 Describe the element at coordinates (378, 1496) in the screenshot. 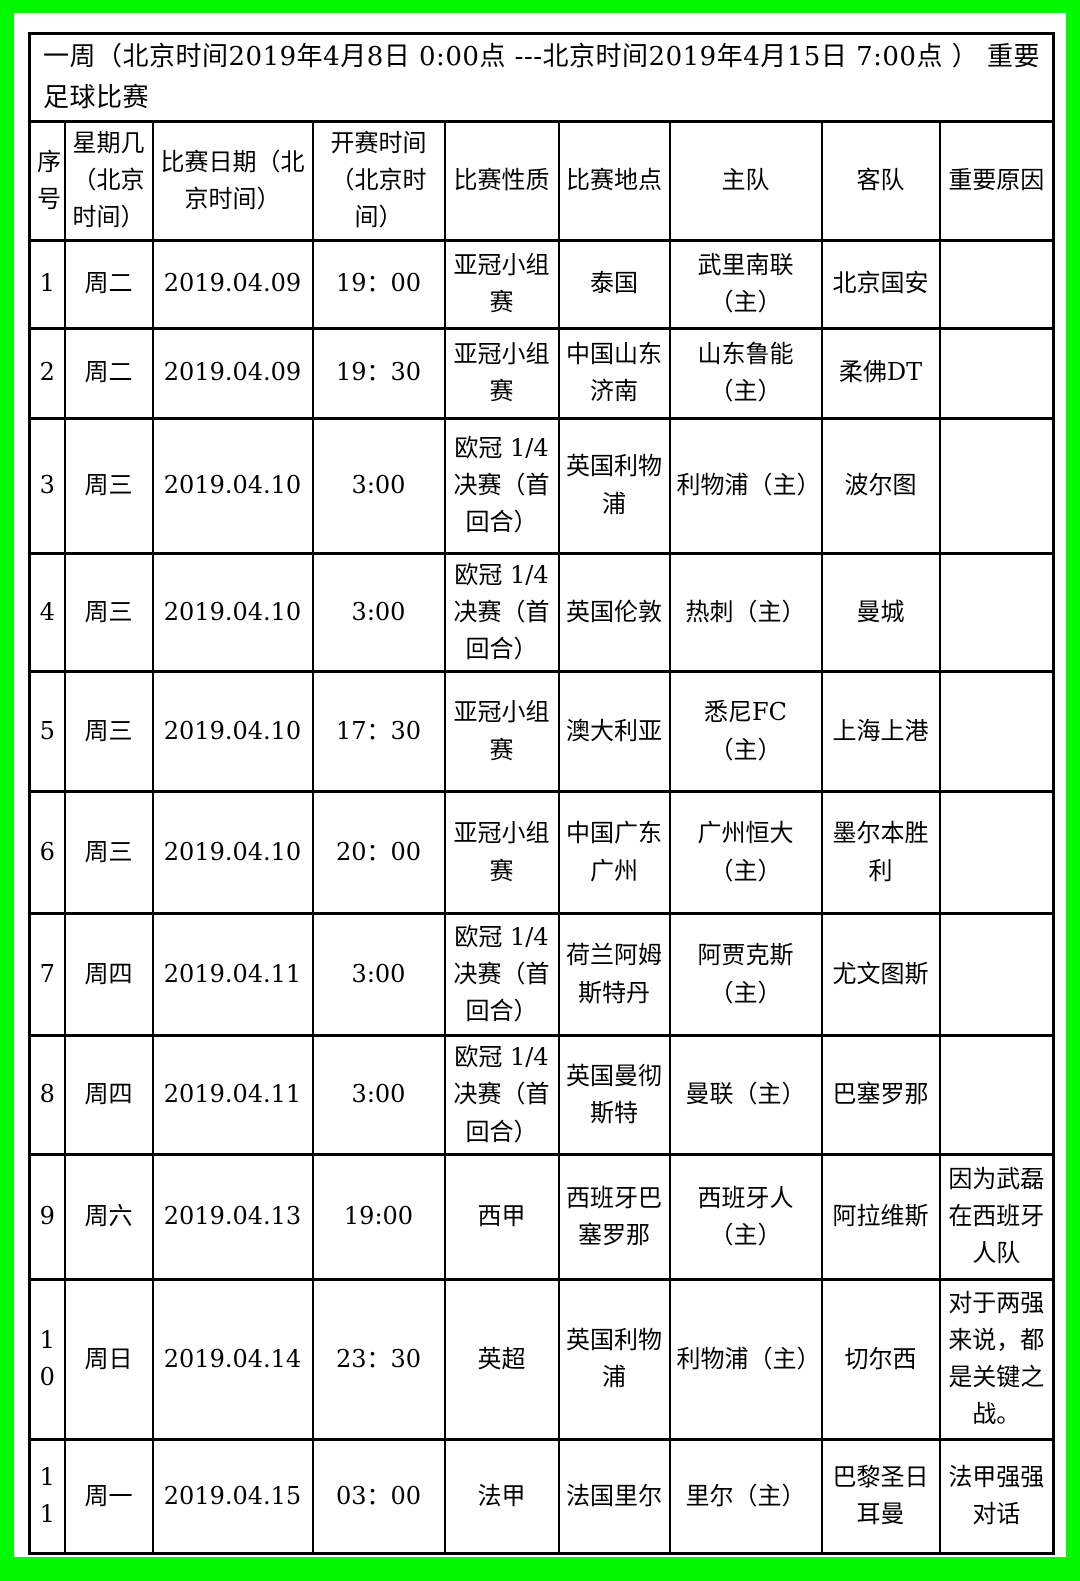

I see `cell-time: 03：00` at that location.